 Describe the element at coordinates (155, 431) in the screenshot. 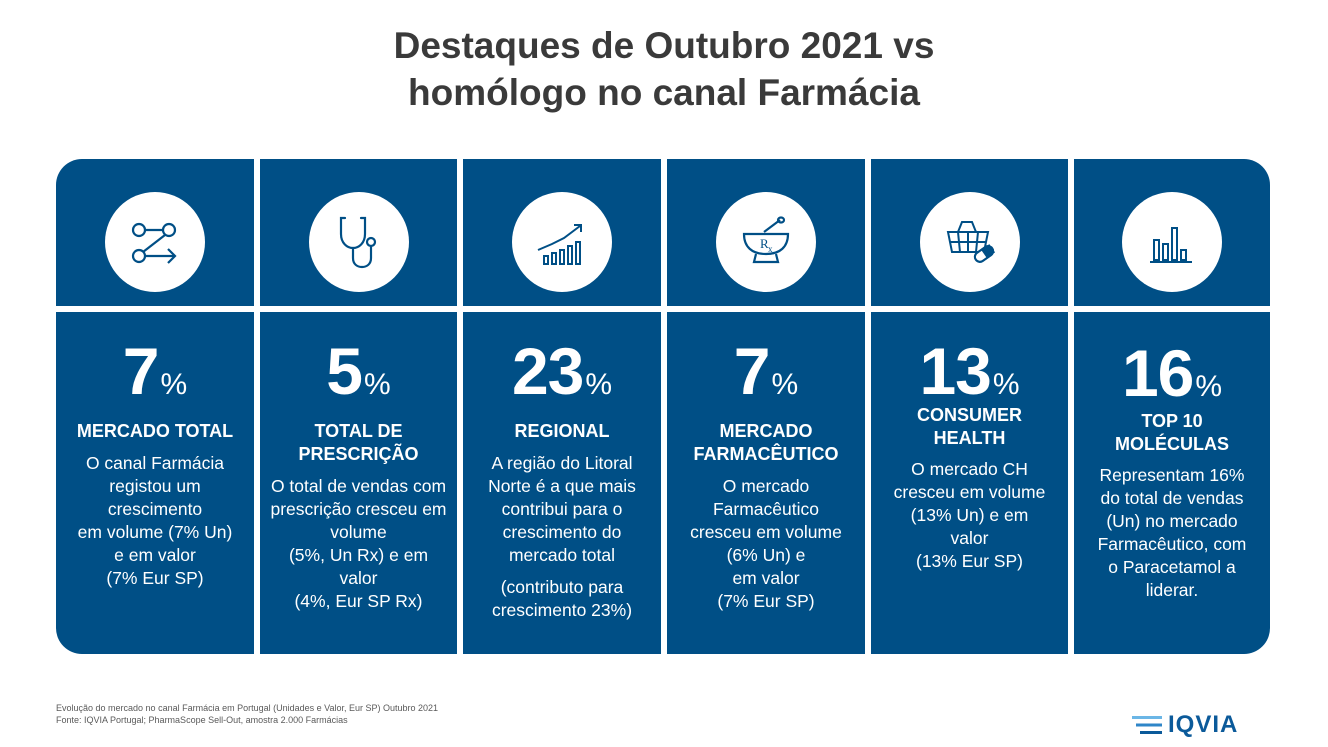

I see `card-heading: MERCADO TOTAL` at that location.